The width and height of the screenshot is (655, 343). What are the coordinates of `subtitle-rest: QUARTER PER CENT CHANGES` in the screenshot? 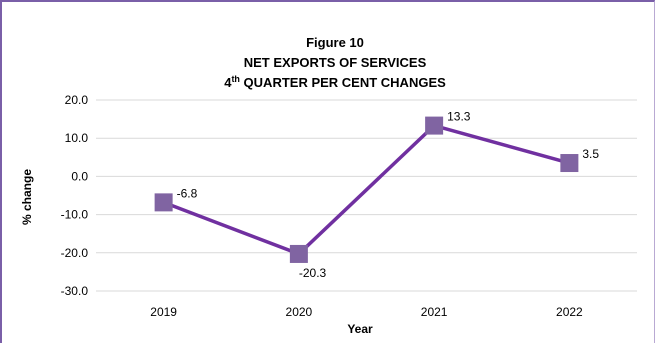 It's located at (343, 82).